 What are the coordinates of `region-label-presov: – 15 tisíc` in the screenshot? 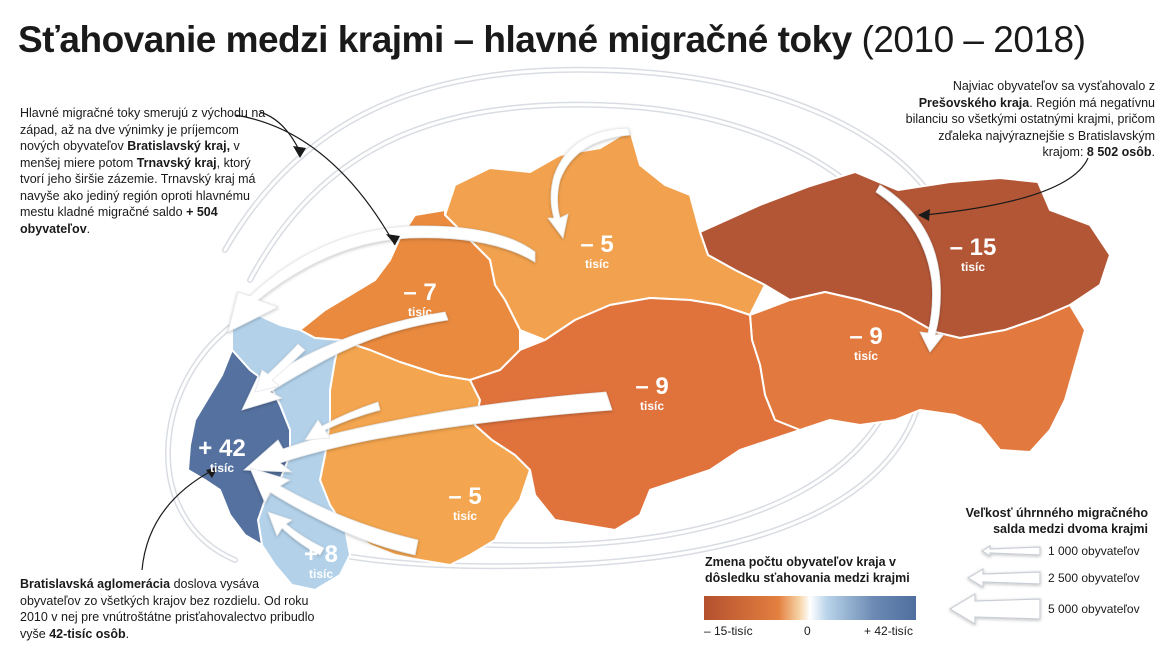 It's located at (973, 254).